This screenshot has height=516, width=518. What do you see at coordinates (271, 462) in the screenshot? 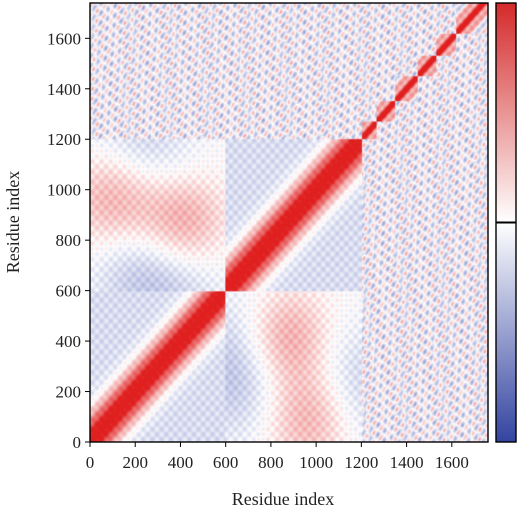
I see `x-tick-label: 800` at bounding box center [271, 462].